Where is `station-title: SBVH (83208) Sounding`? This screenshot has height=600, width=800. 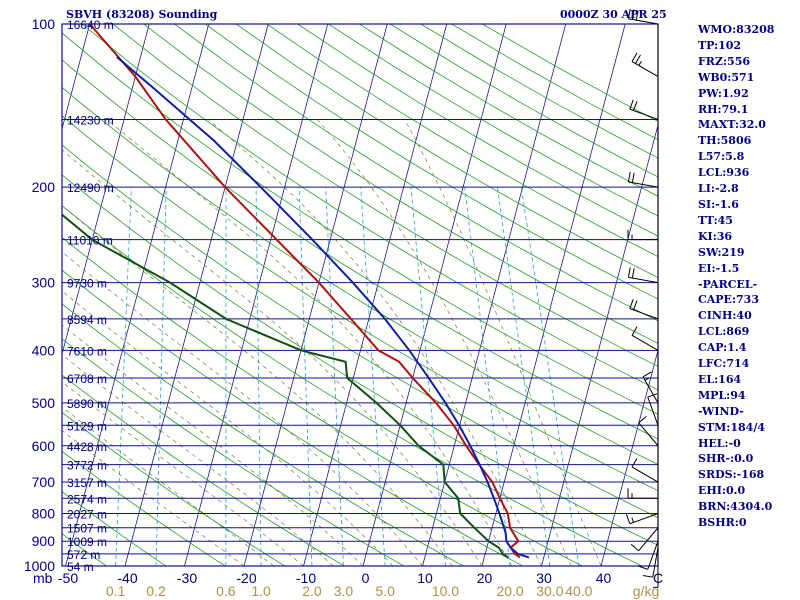
station-title: SBVH (83208) Sounding is located at coordinates (142, 14).